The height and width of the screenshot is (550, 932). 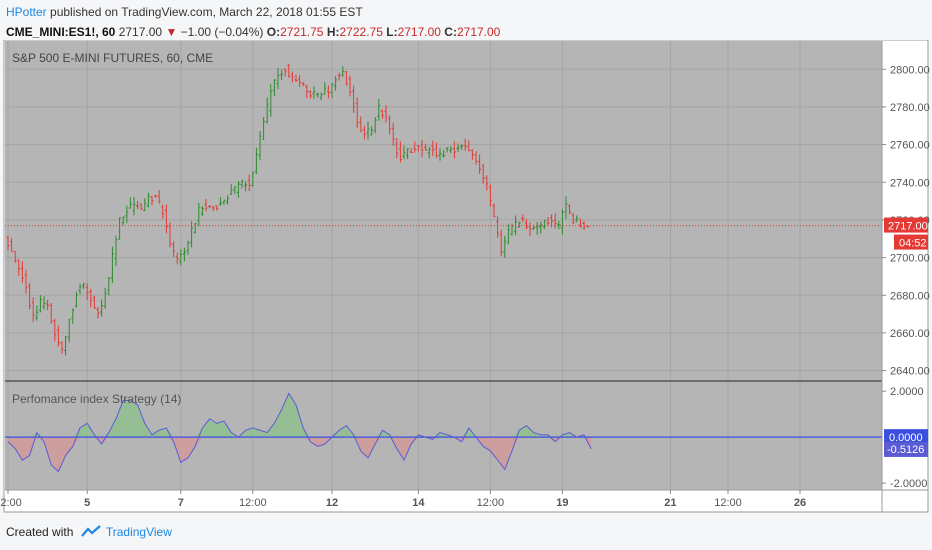 What do you see at coordinates (332, 503) in the screenshot?
I see `time-tick-label: 12` at bounding box center [332, 503].